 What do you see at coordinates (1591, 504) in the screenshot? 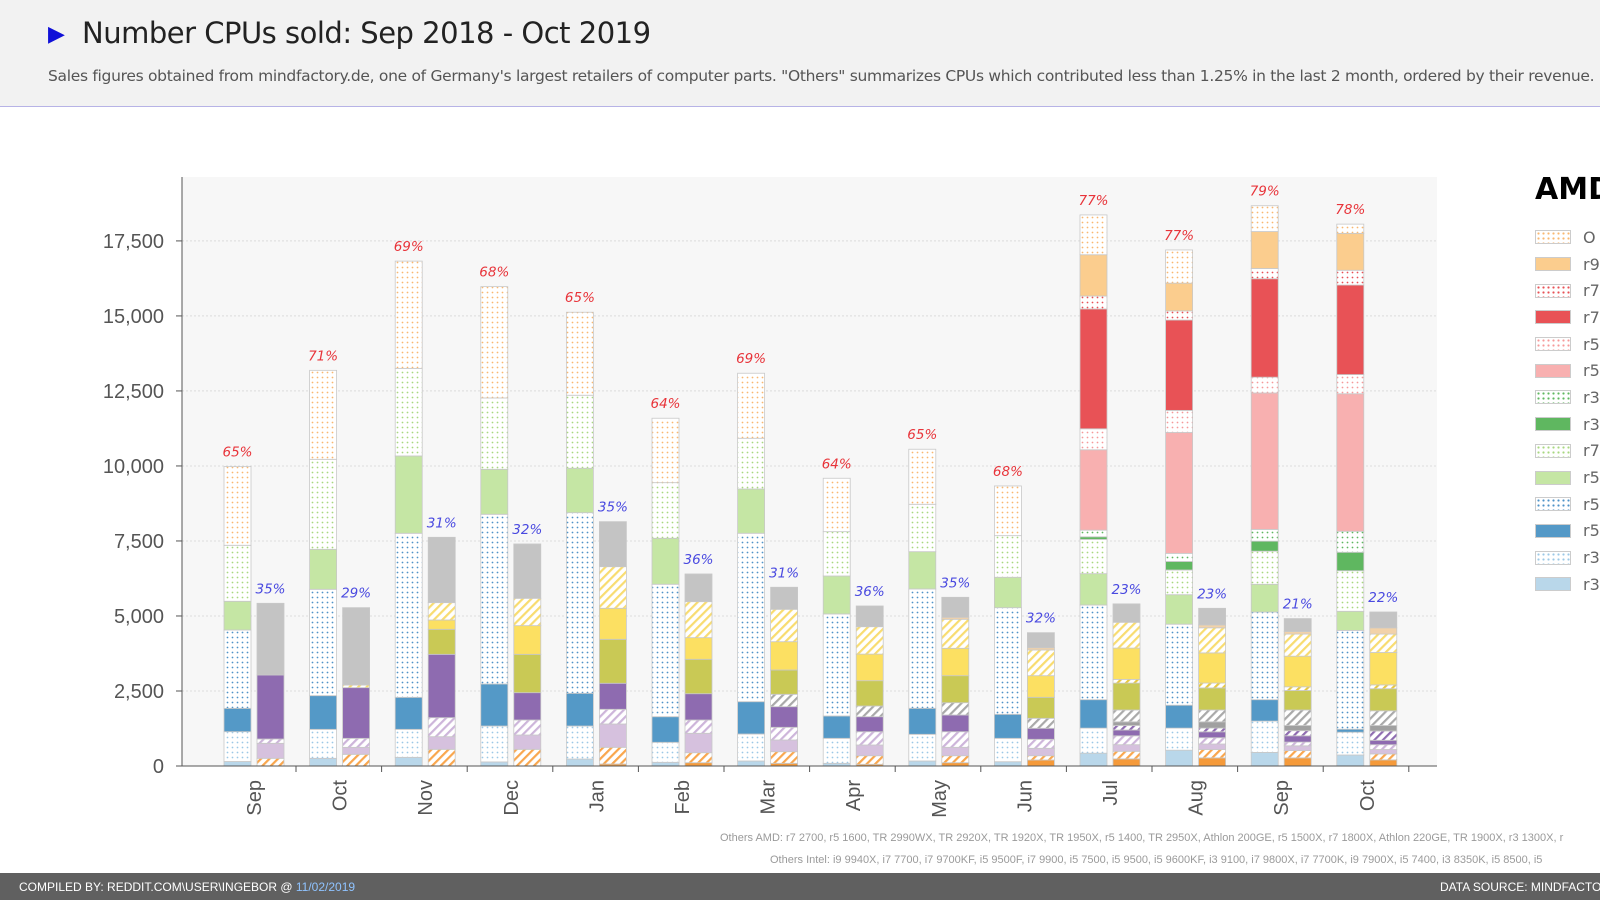
I see `legend-label: r5` at bounding box center [1591, 504].